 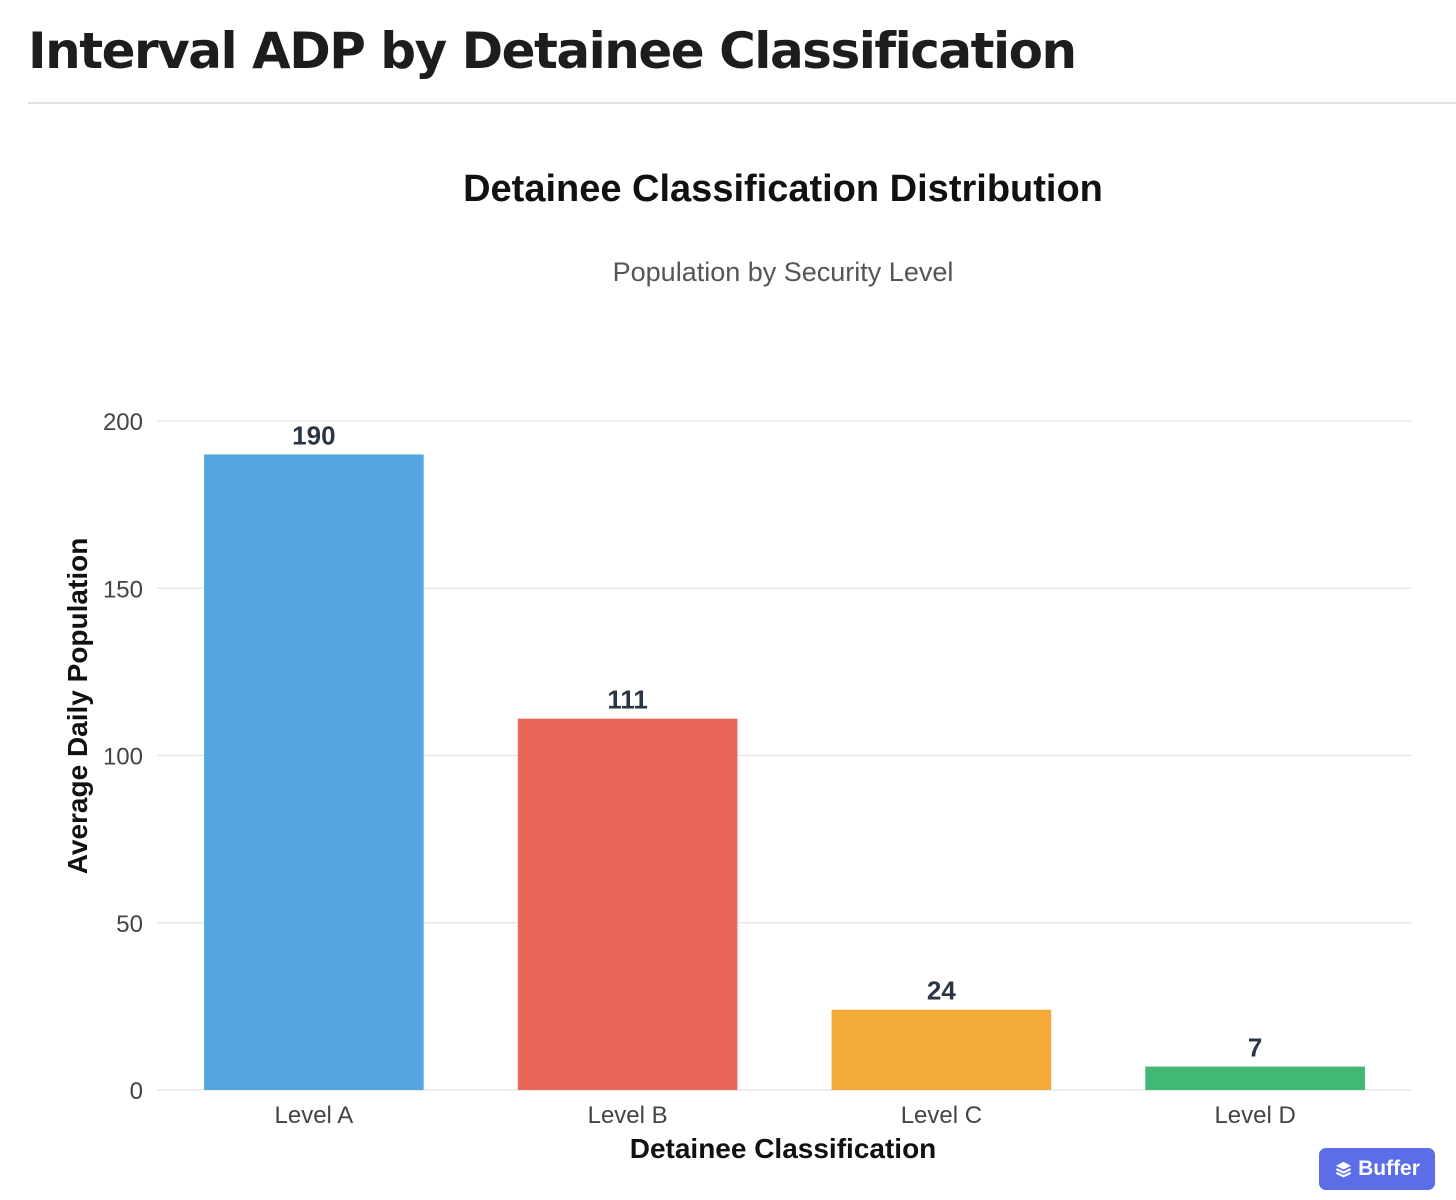 I want to click on x-axis-ticks: Level A Level B Level C Level D, so click(x=785, y=1115).